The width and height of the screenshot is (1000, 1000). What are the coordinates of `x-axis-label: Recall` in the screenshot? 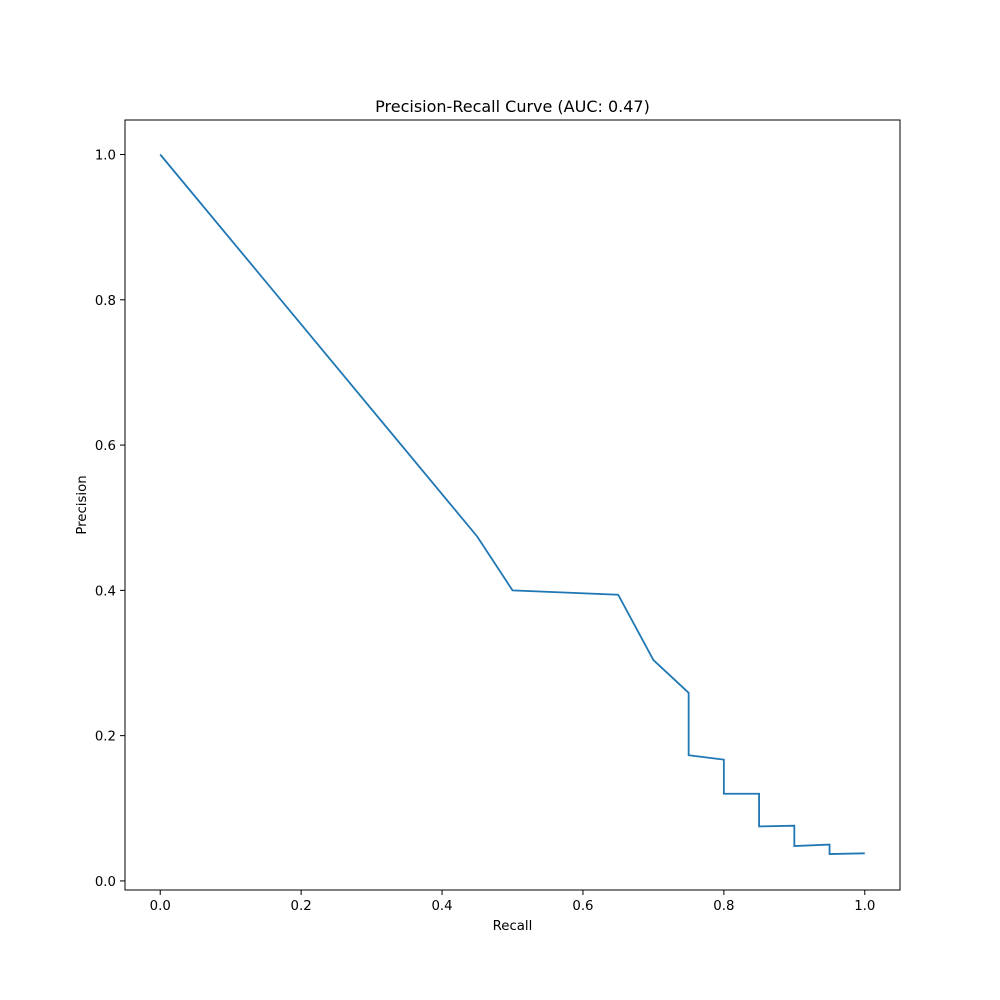 It's located at (513, 926).